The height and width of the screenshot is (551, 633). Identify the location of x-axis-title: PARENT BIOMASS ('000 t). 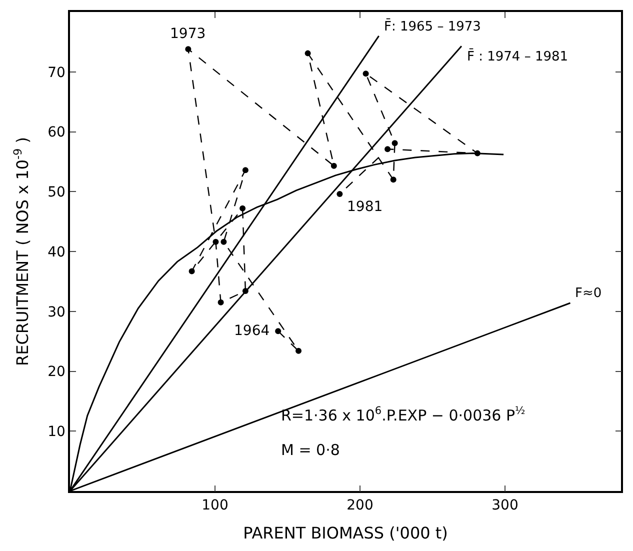
(345, 533).